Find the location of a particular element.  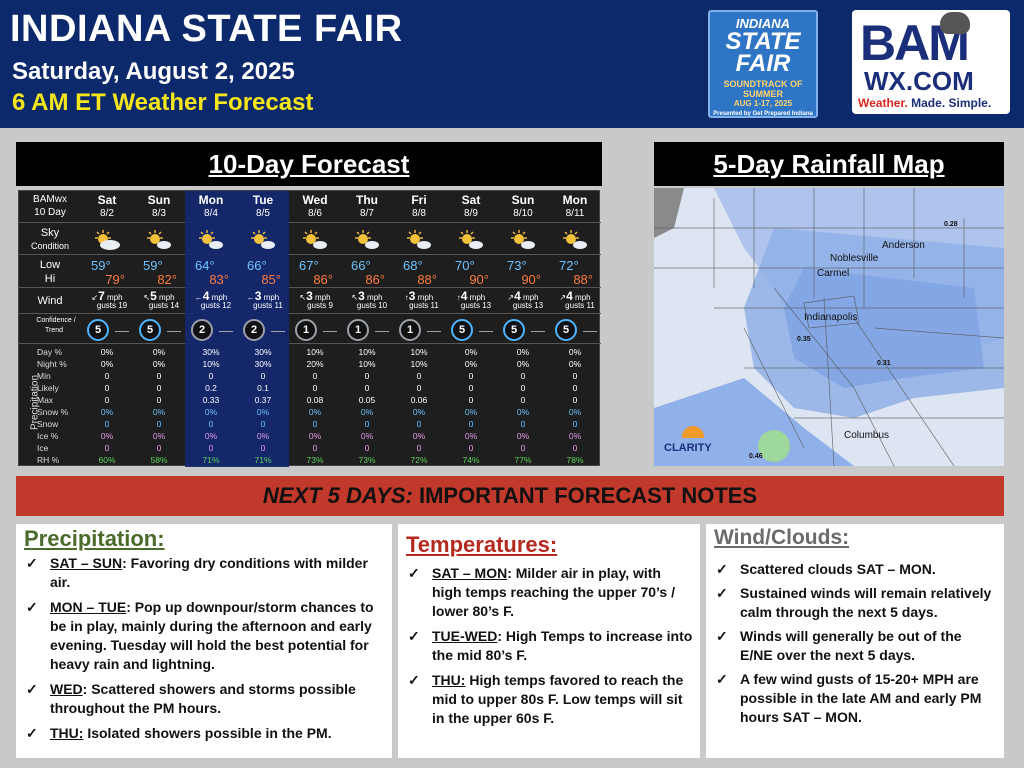

precip-row-label: Max is located at coordinates (45, 400).